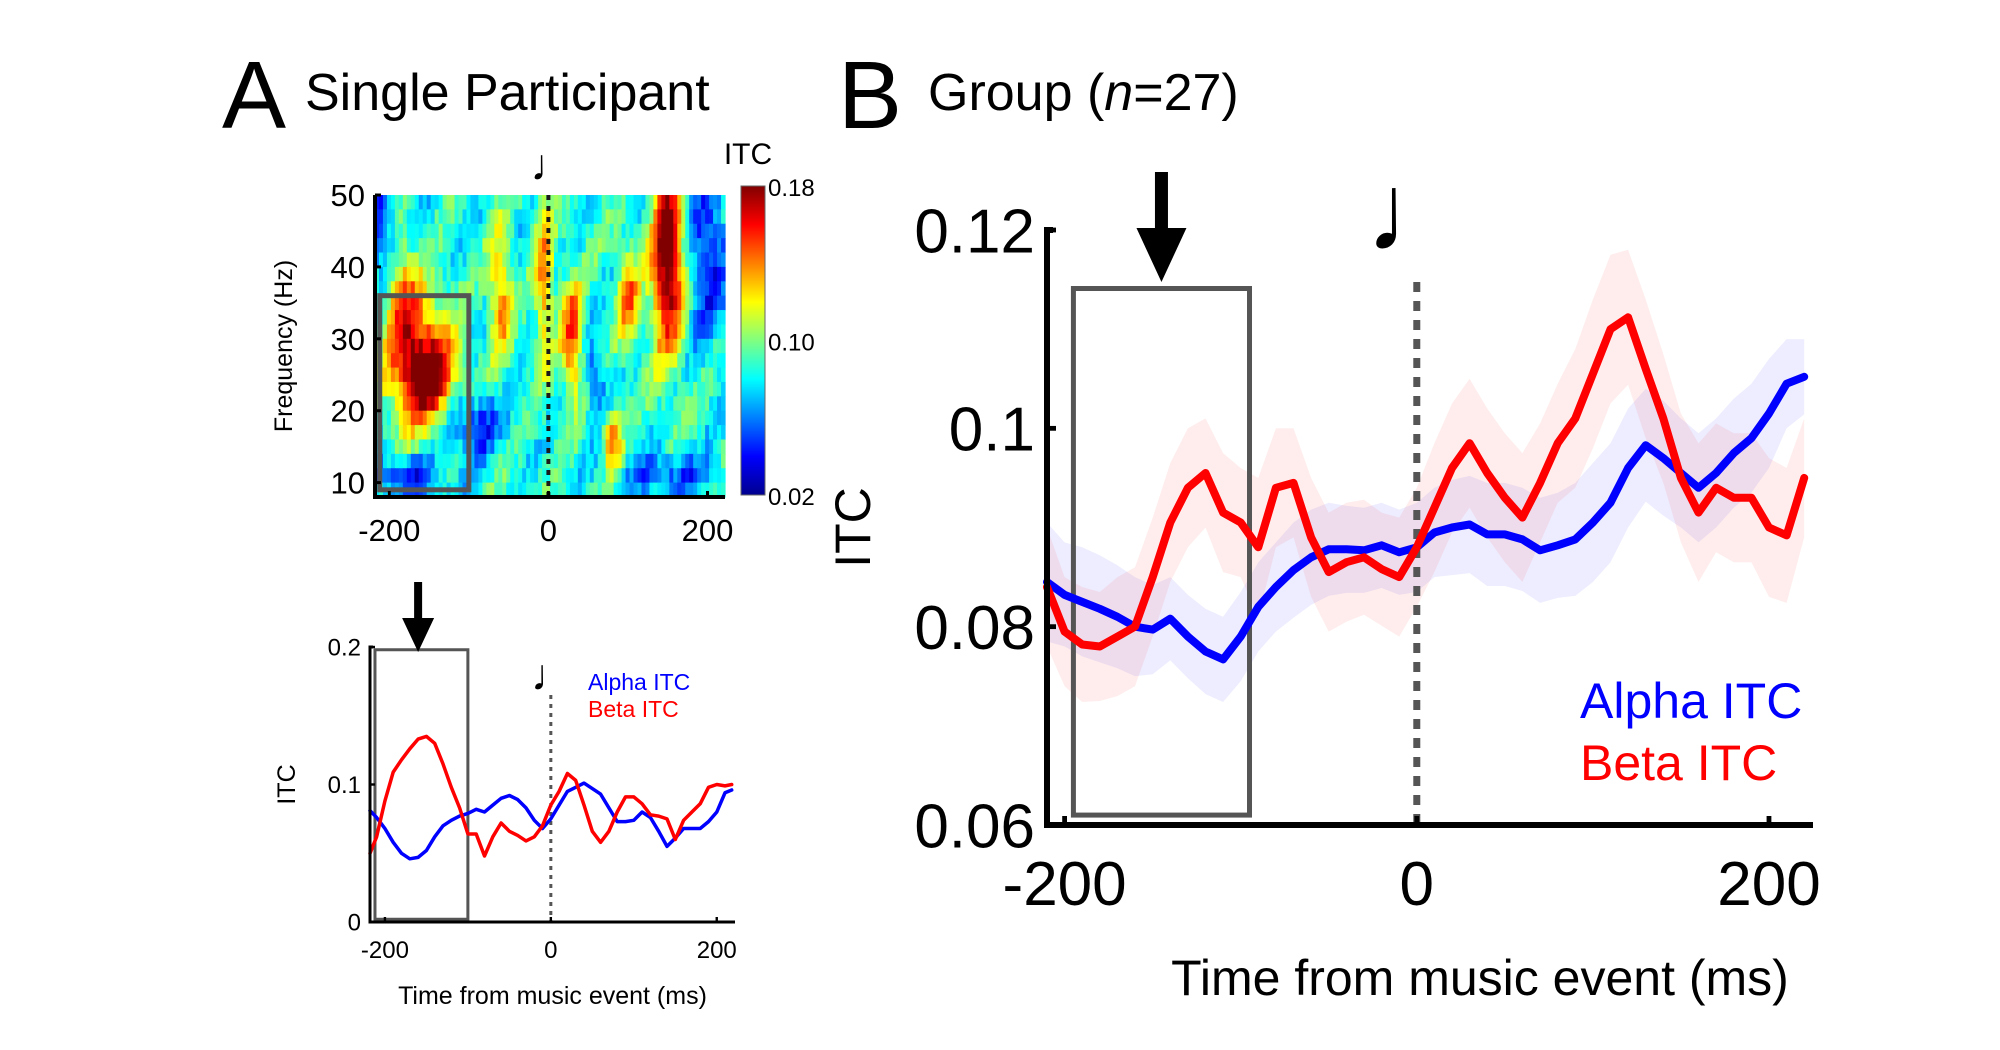 The width and height of the screenshot is (2000, 1050). Describe the element at coordinates (1480, 978) in the screenshot. I see `x-axis-label: Time from music event (ms)` at that location.